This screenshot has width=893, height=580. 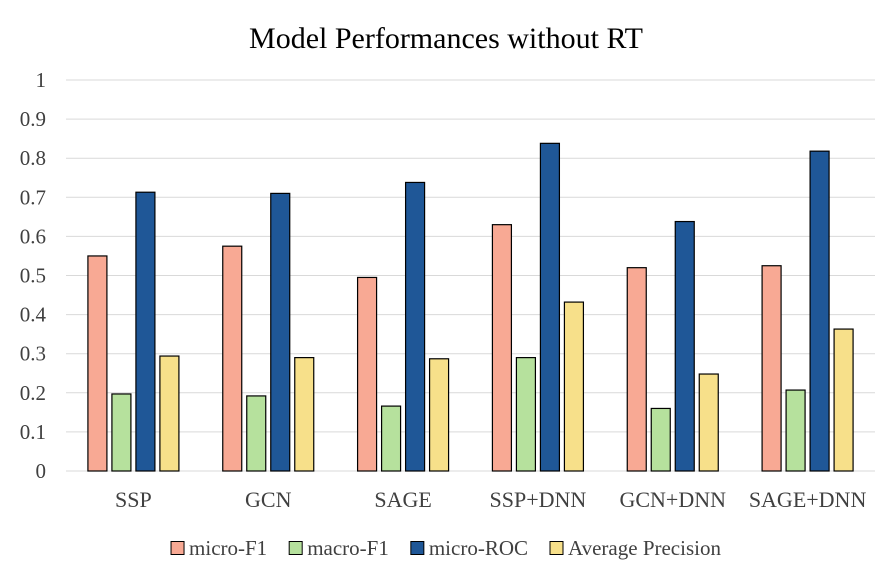 I want to click on bar-micro-f1-sage, so click(x=367, y=374).